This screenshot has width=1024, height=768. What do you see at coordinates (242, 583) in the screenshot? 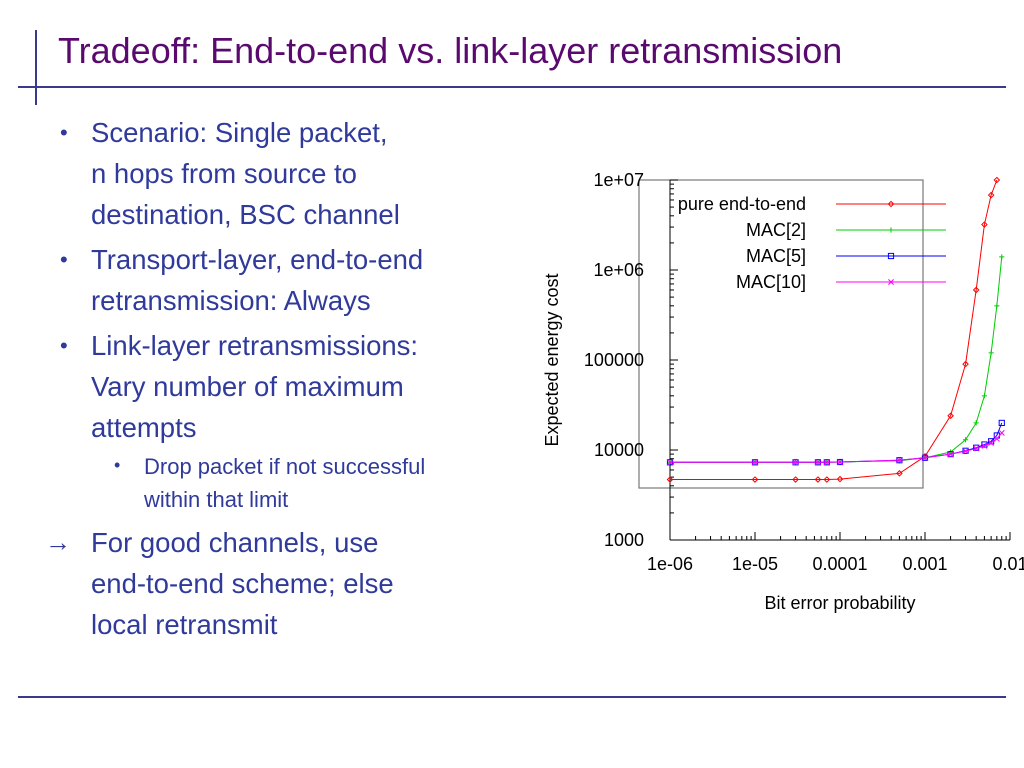
I see `conclusion-line: end-to-end scheme; else` at bounding box center [242, 583].